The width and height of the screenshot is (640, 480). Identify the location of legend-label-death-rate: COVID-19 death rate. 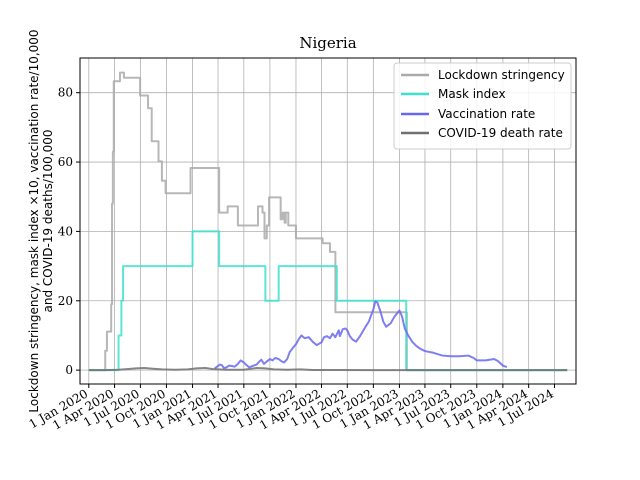
(500, 133).